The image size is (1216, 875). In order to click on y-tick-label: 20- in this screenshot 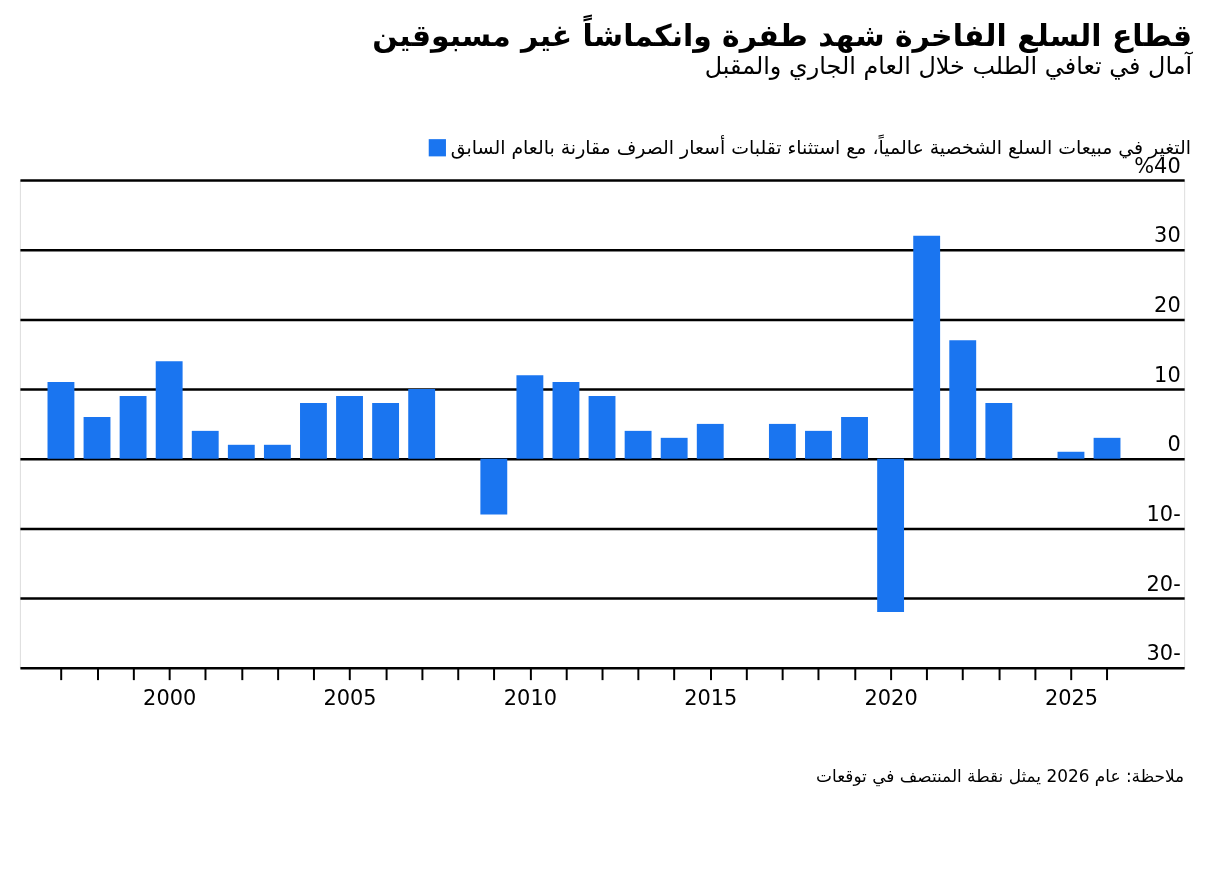, I will do `click(1163, 583)`.